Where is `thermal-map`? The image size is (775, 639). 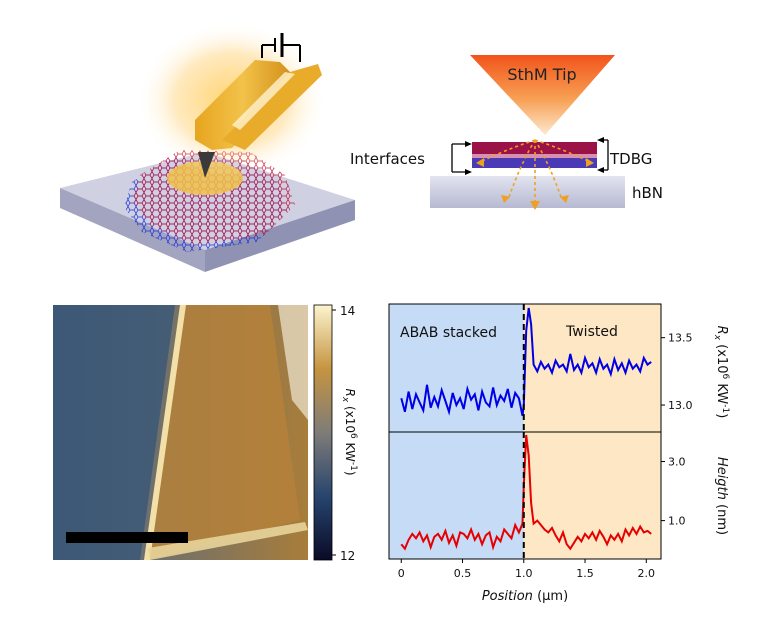 thermal-map is located at coordinates (180, 432).